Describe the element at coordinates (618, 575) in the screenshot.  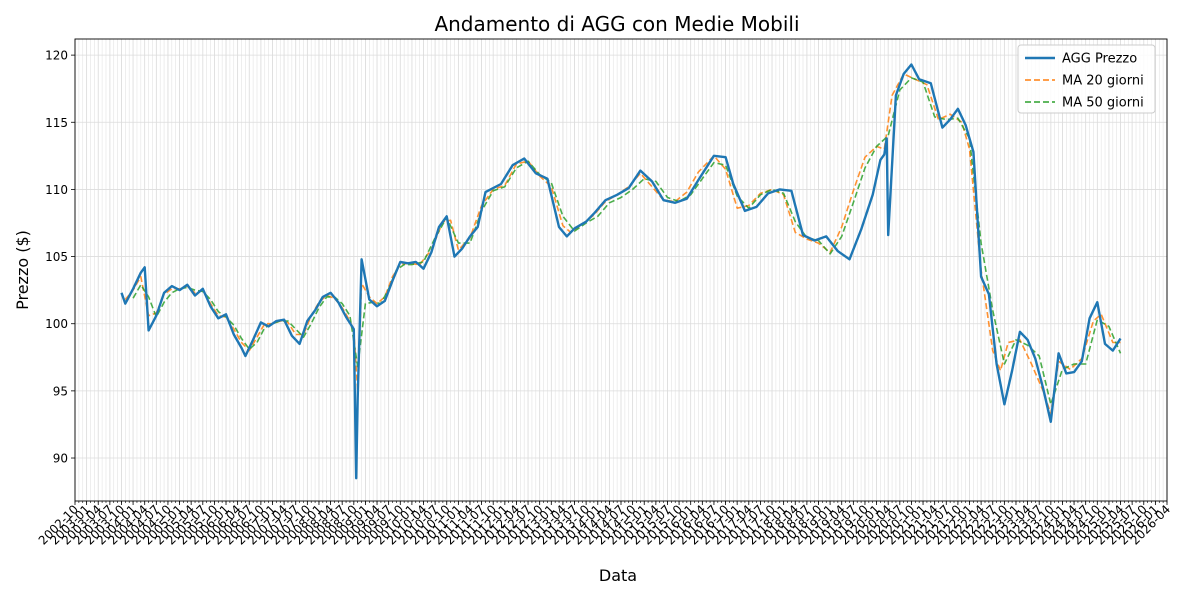
I see `x-axis-label: Data` at that location.